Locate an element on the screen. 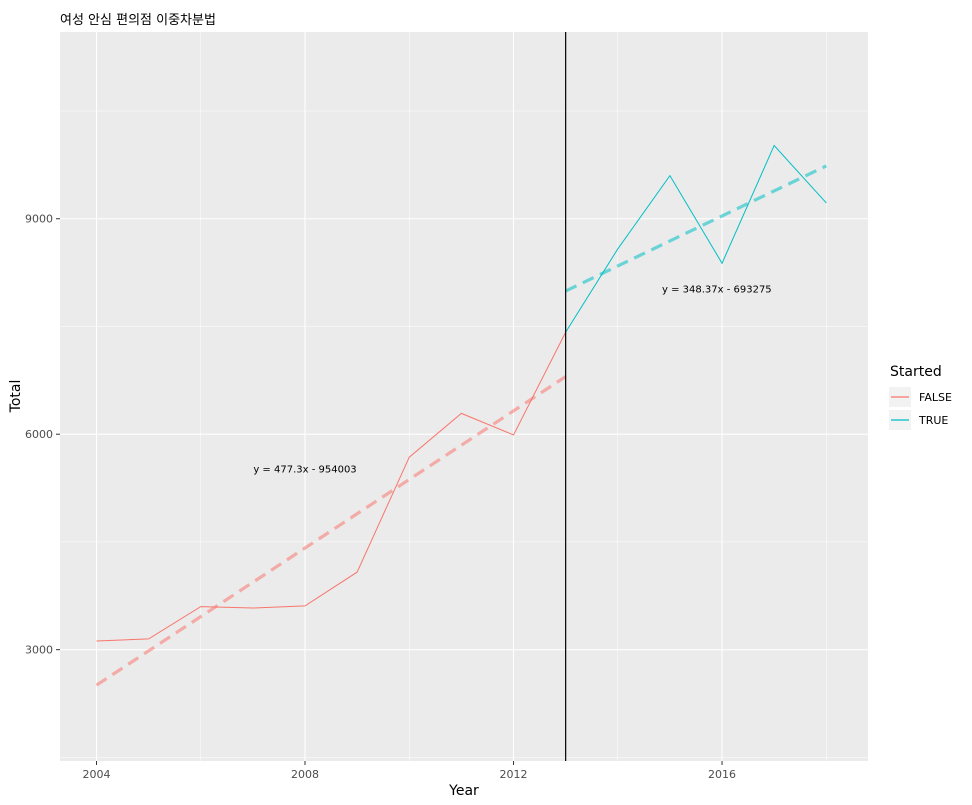 This screenshot has height=805, width=972. trend-equation-true: y = 348.37x - 693275 is located at coordinates (717, 289).